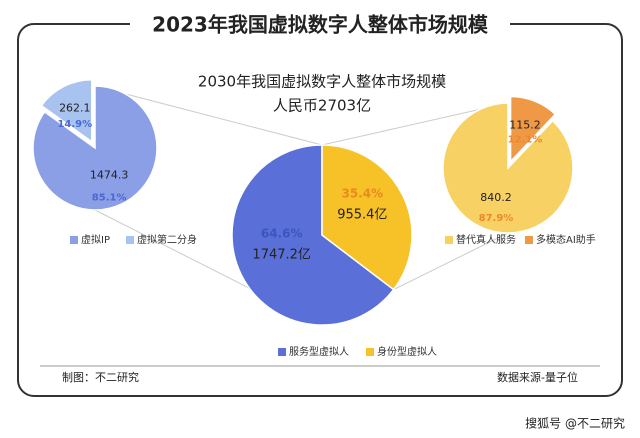 Image resolution: width=640 pixels, height=438 pixels. Describe the element at coordinates (362, 215) in the screenshot. I see `value-label: 955.4亿` at that location.